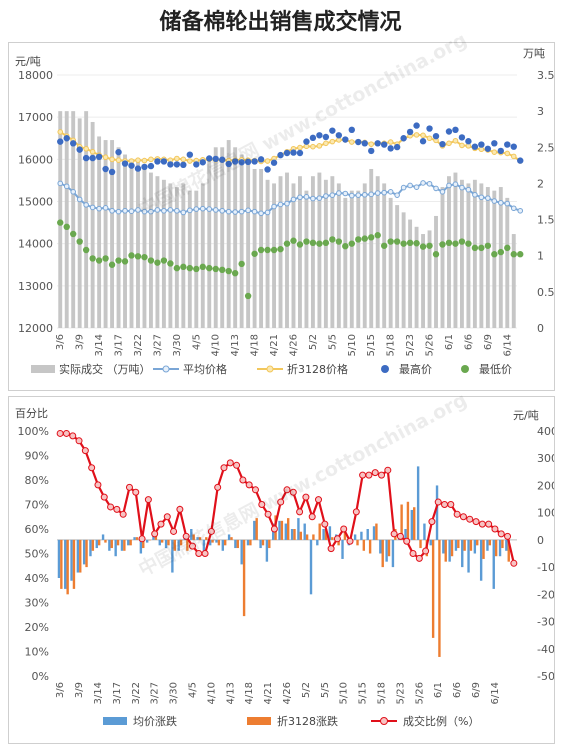  What do you see at coordinates (317, 369) in the screenshot?
I see `legend-label: 折3128价格` at bounding box center [317, 369].